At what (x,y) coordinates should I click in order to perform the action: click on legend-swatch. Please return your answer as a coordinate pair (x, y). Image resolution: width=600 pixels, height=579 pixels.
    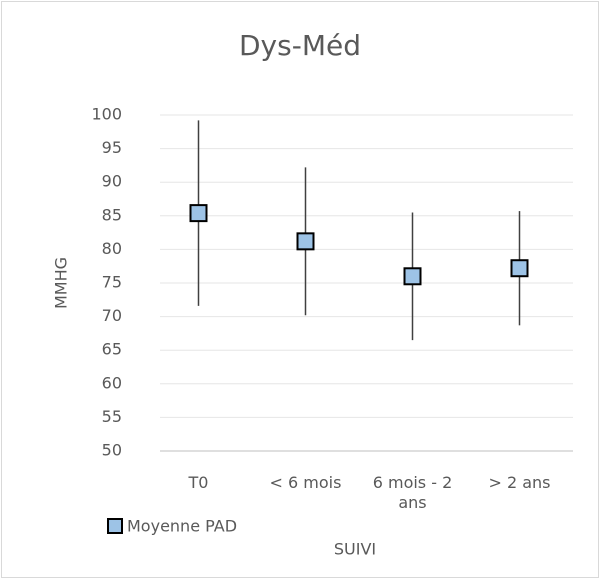
    Looking at the image, I should click on (115, 526).